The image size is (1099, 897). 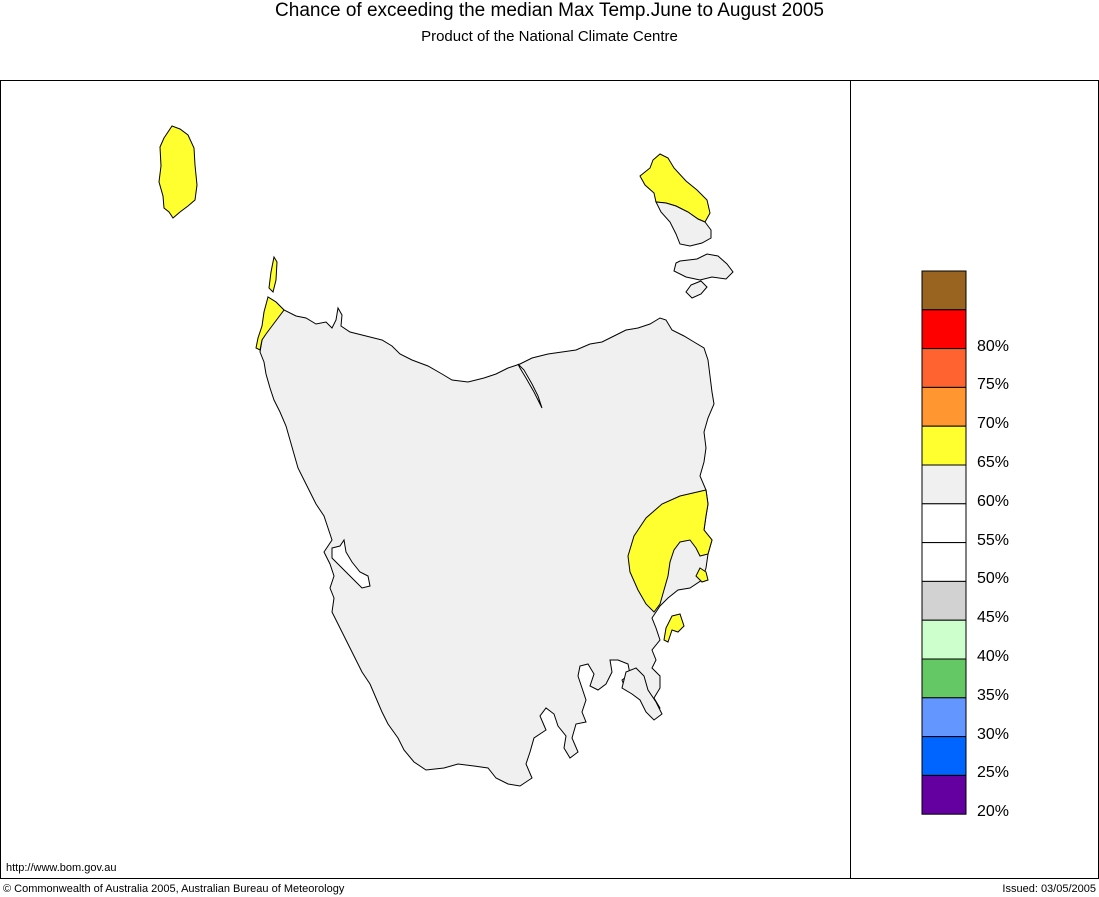 What do you see at coordinates (993, 385) in the screenshot?
I see `legend-label: 75%` at bounding box center [993, 385].